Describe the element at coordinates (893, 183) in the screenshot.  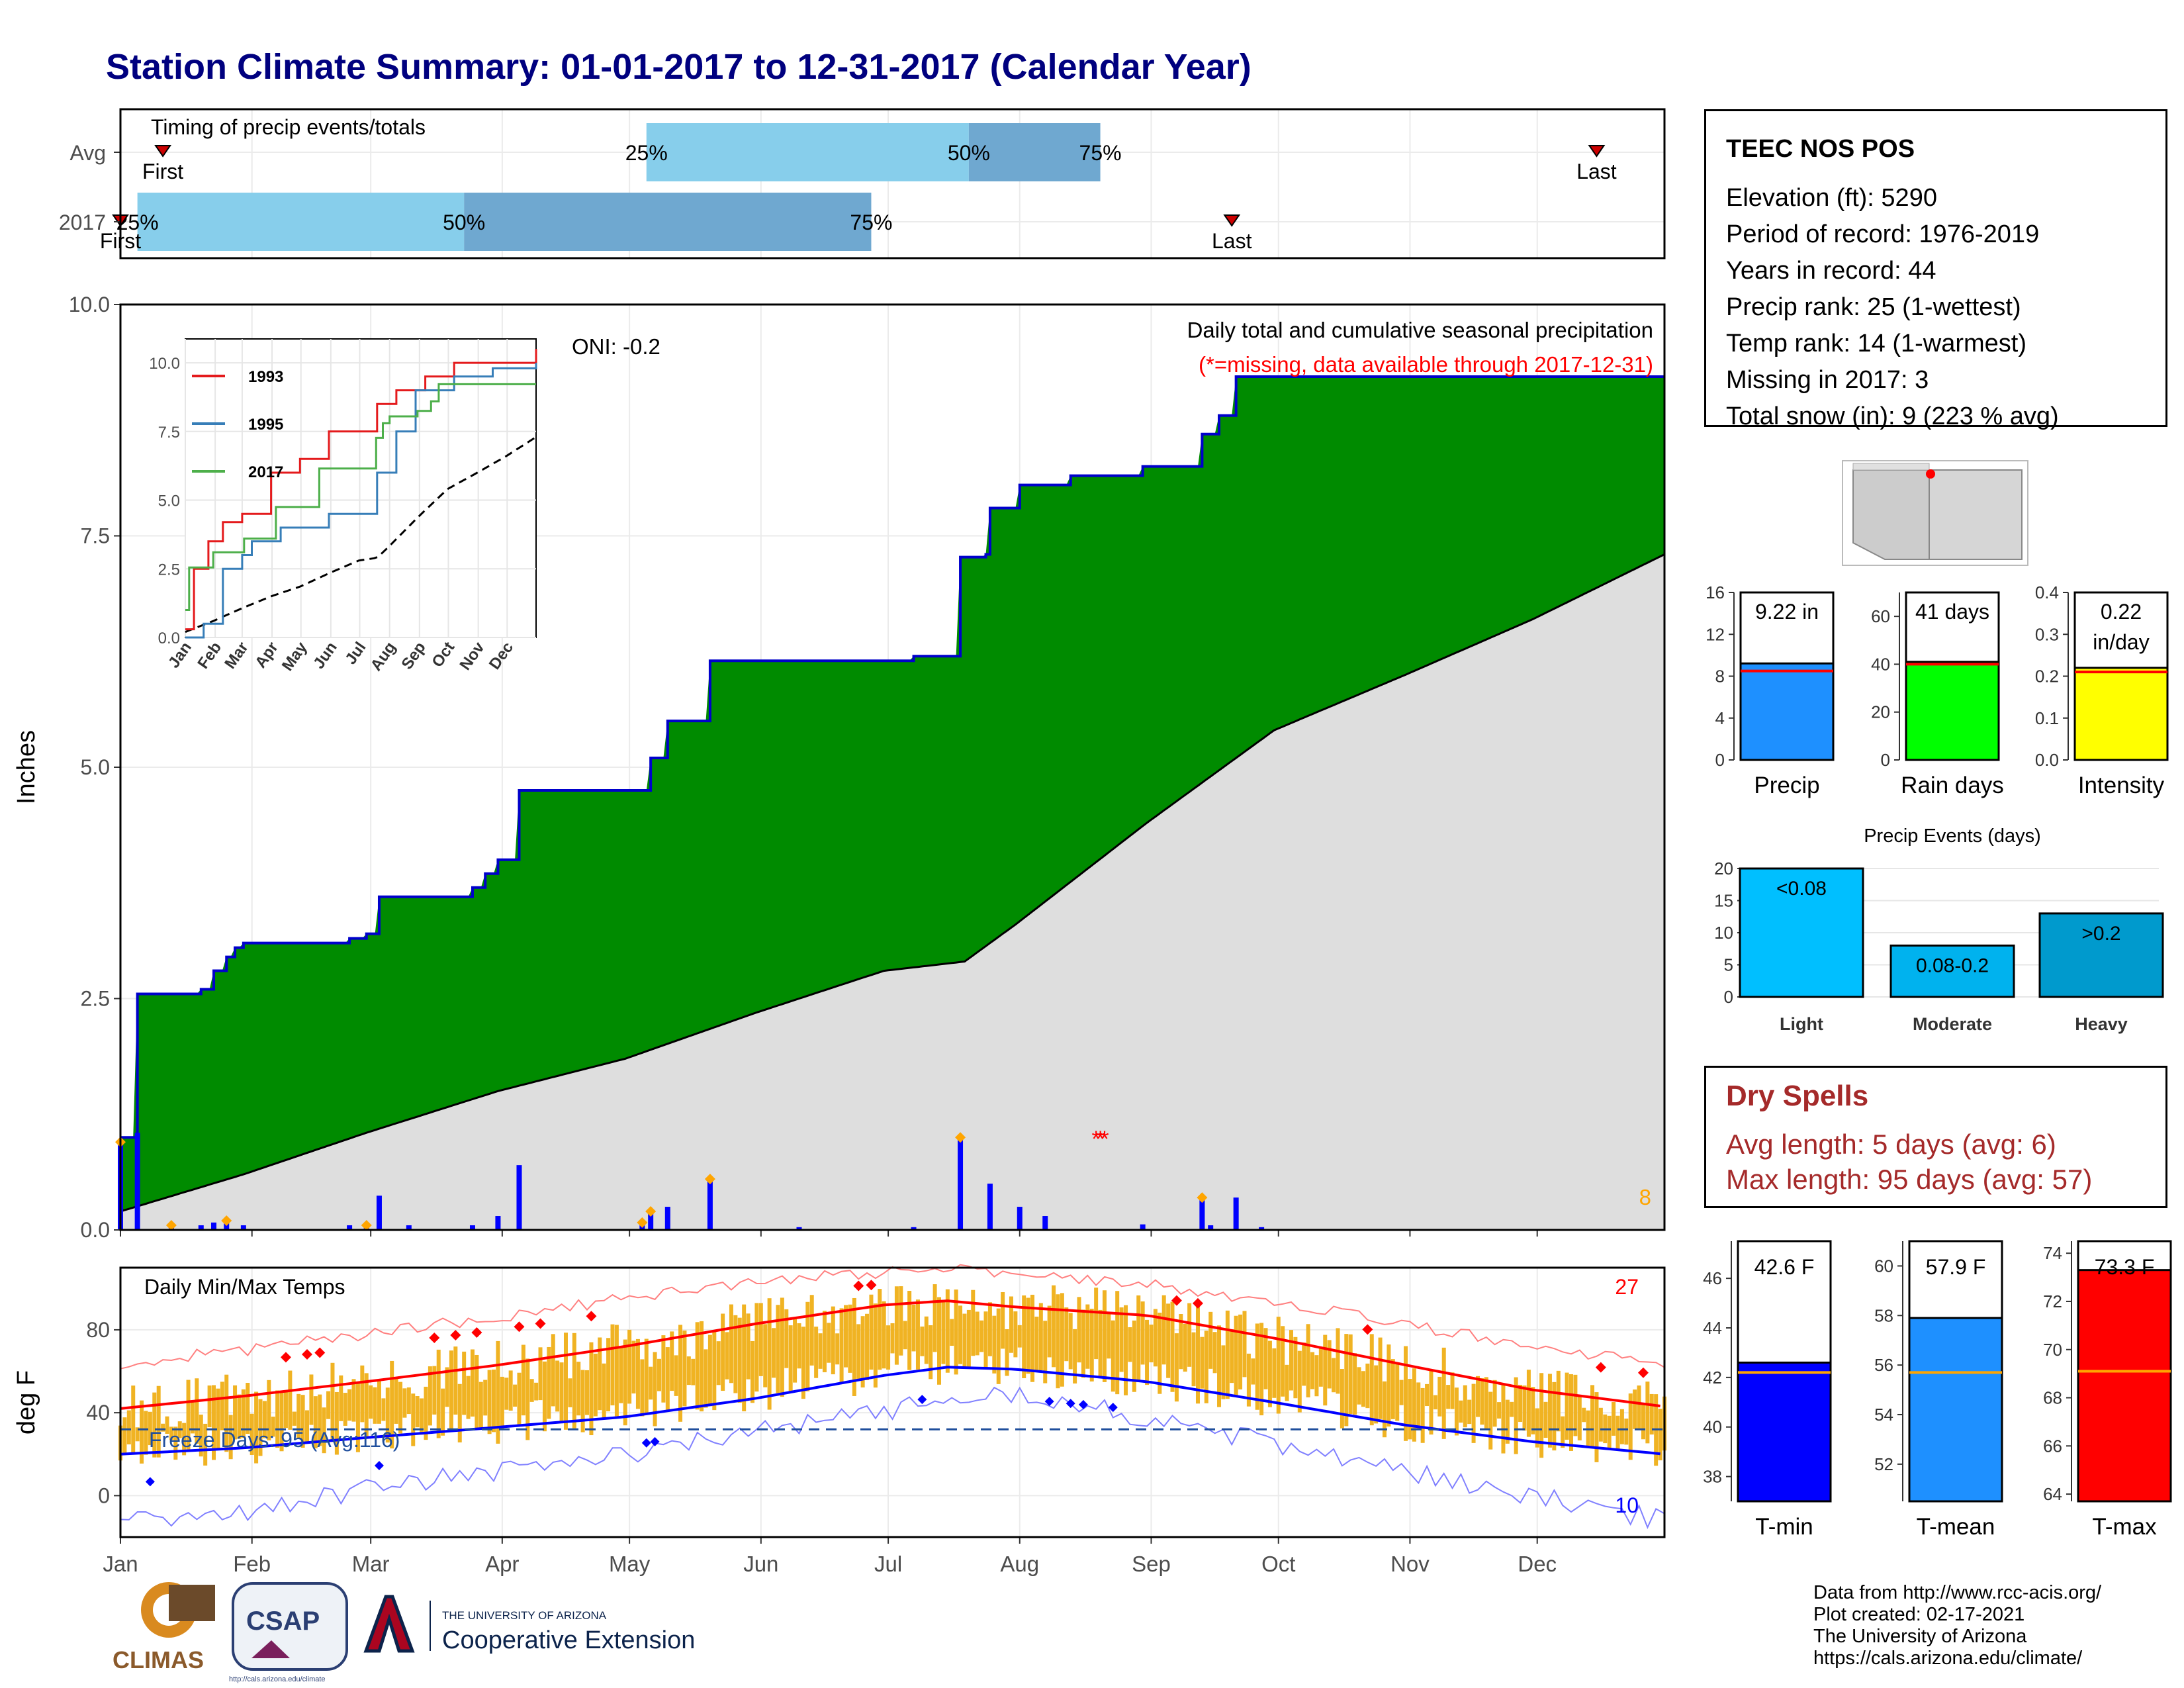
I see `timing-plot-border` at that location.